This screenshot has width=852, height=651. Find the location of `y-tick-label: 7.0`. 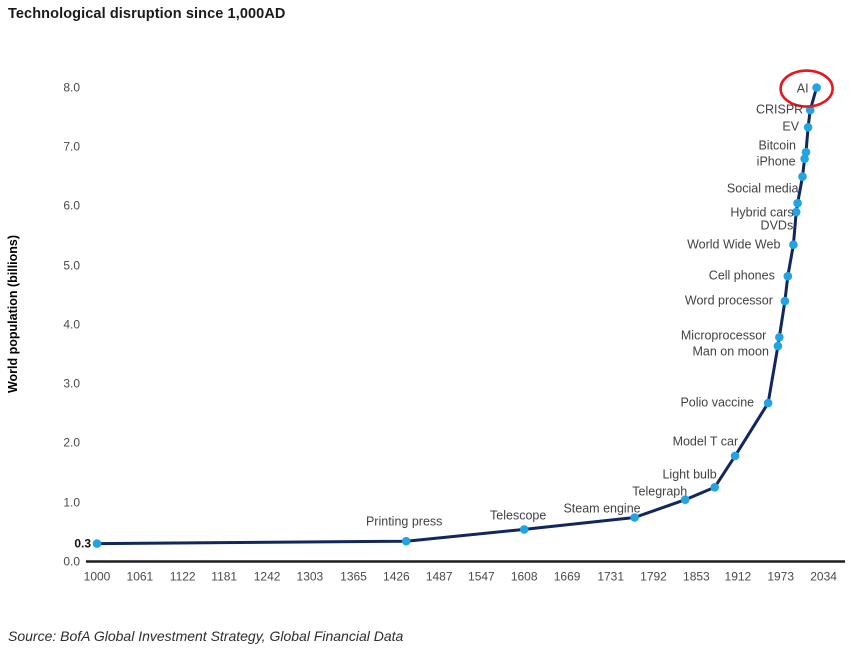

y-tick-label: 7.0 is located at coordinates (71, 146).